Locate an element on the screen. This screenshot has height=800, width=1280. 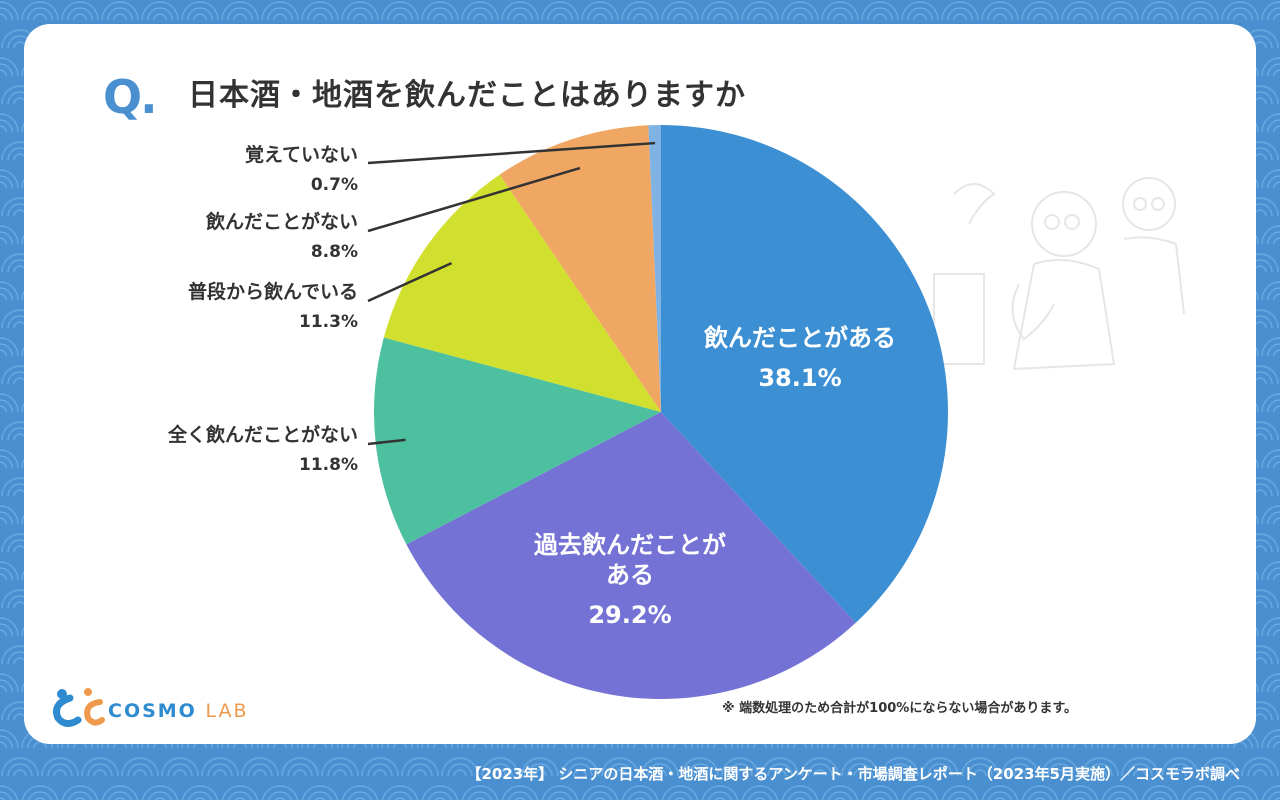
slice-label-line2: ある is located at coordinates (630, 575).